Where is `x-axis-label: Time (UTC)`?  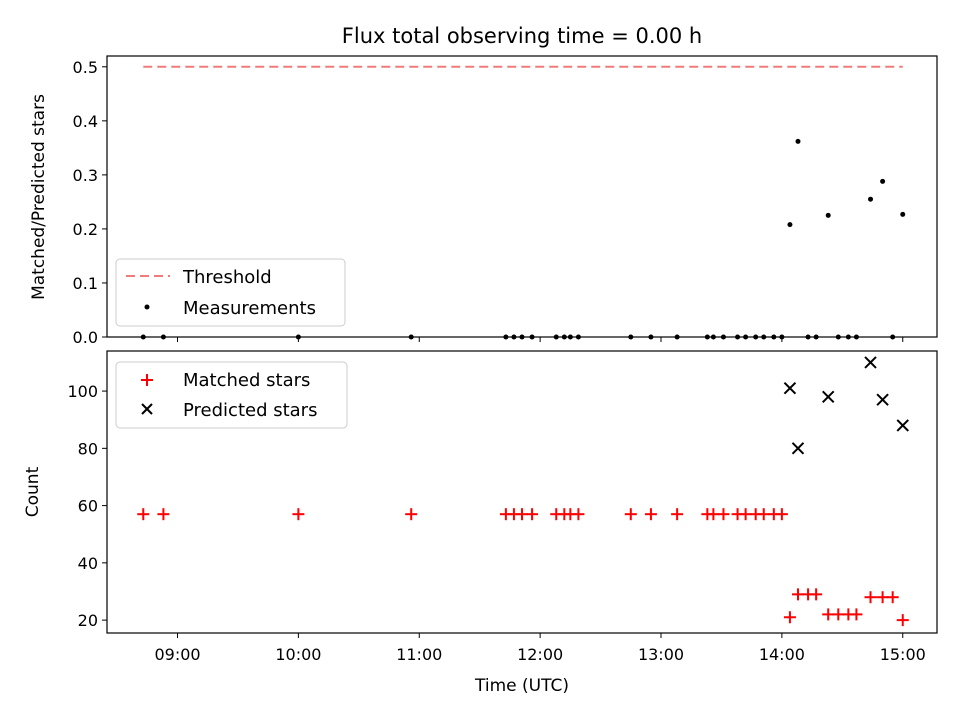 x-axis-label: Time (UTC) is located at coordinates (521, 686).